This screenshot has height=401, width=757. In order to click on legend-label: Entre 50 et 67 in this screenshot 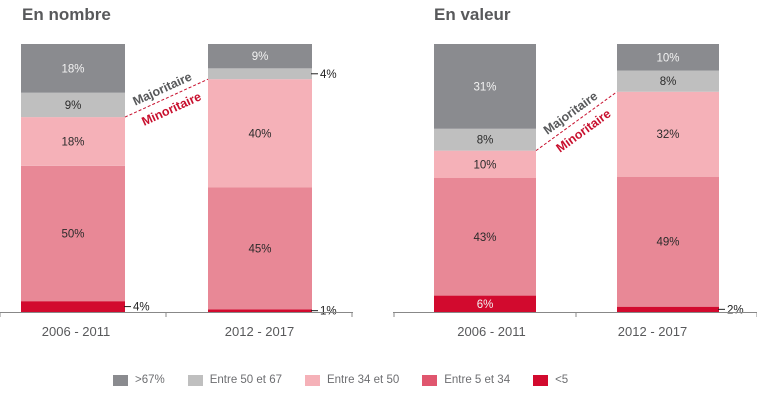, I will do `click(245, 380)`.